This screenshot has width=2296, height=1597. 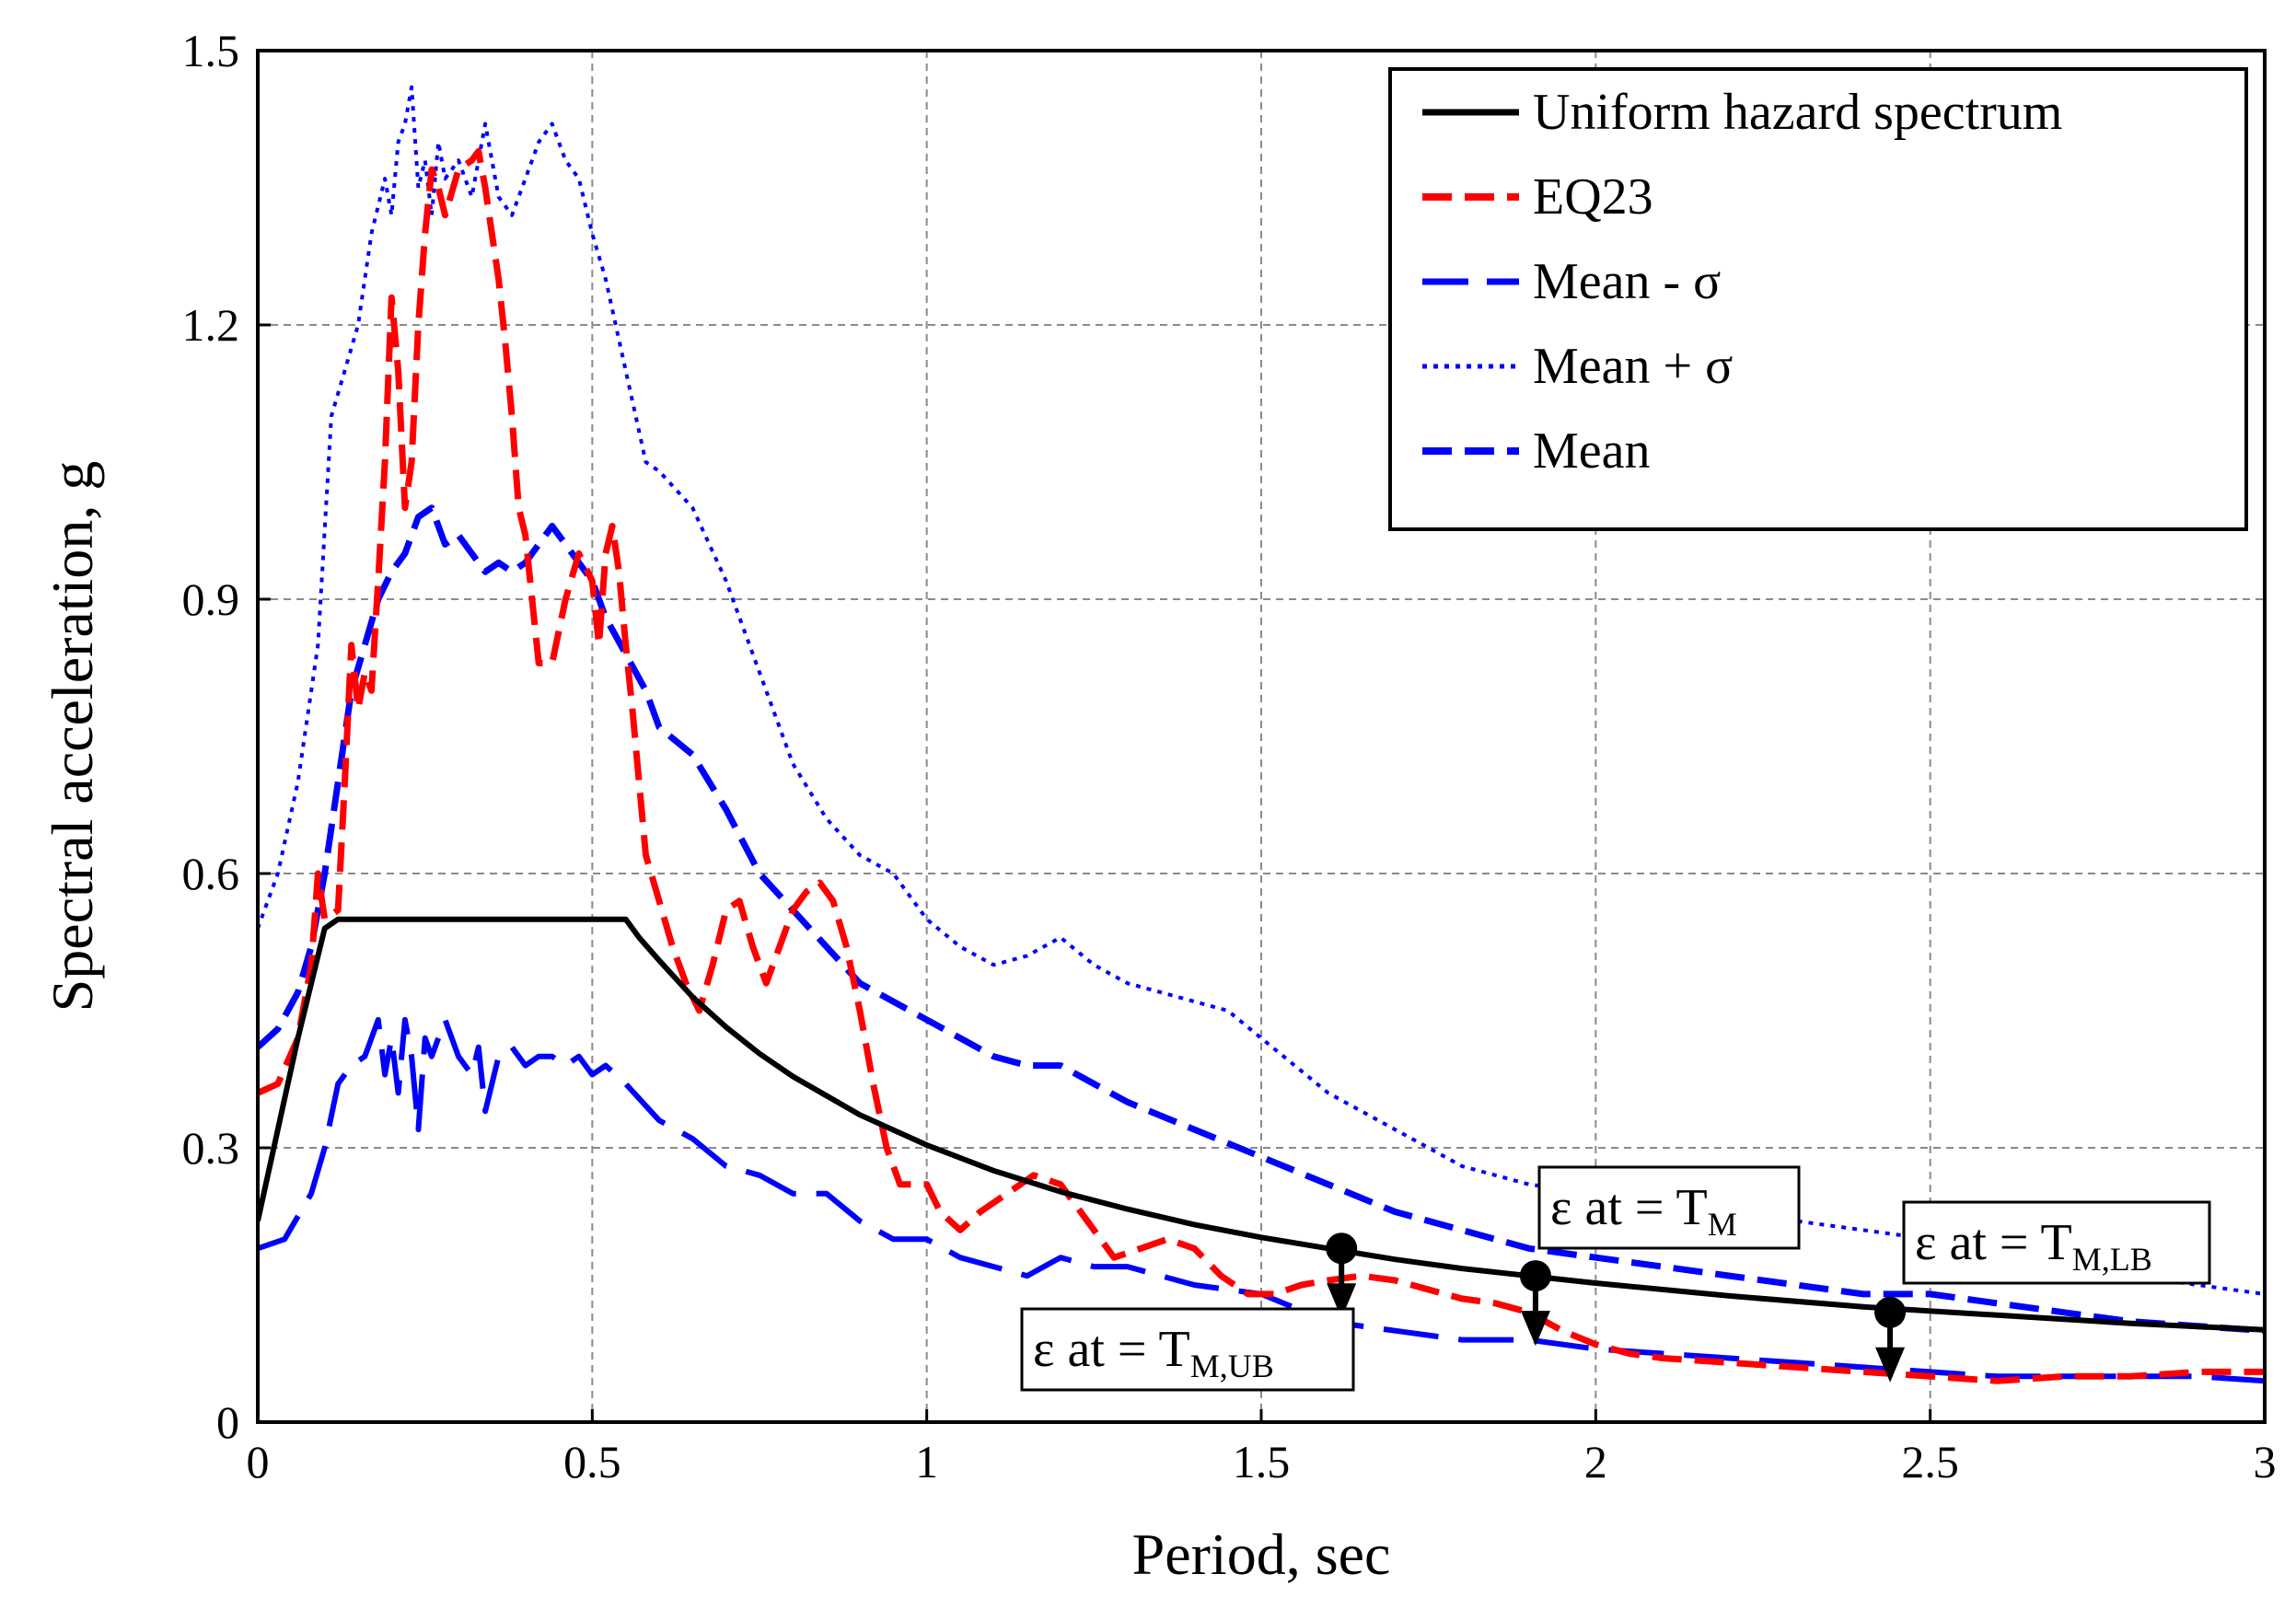 What do you see at coordinates (1261, 1554) in the screenshot?
I see `x-axis-label: Period, sec` at bounding box center [1261, 1554].